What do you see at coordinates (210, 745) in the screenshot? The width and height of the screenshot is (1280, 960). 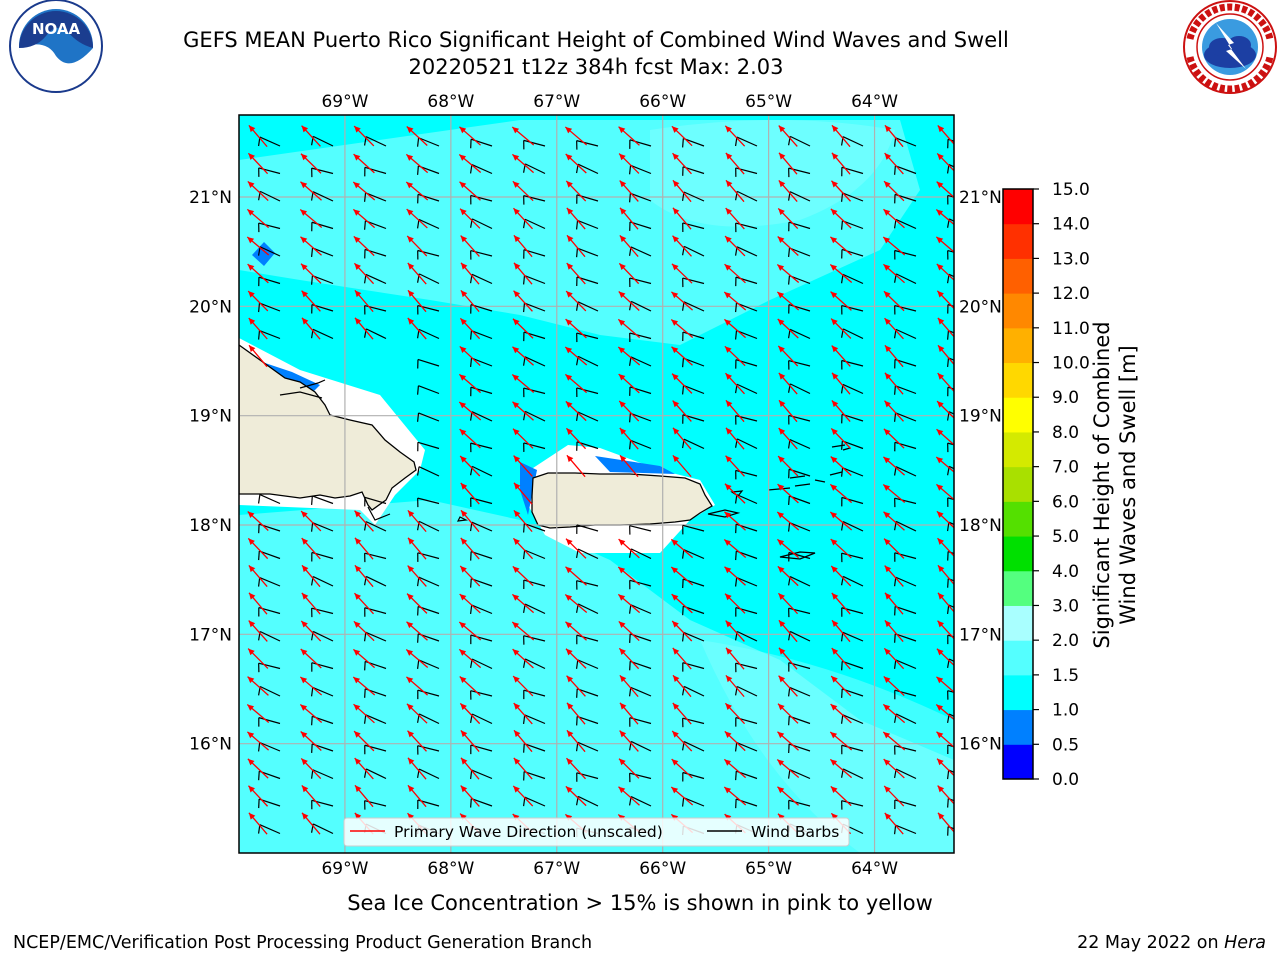 I see `lat-tick-label: 16°N` at bounding box center [210, 745].